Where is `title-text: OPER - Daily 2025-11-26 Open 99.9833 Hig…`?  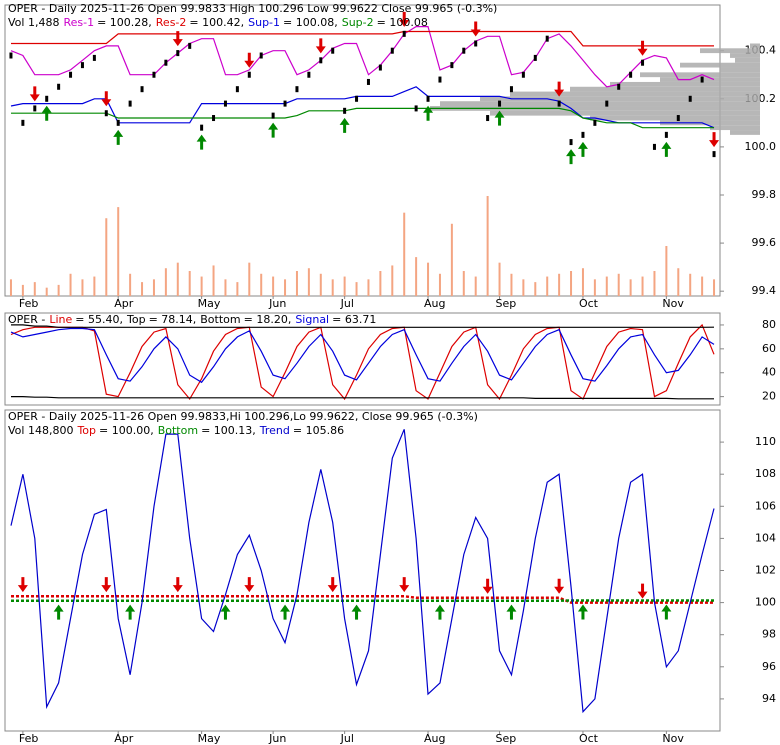
title-text: OPER - Daily 2025-11-26 Open 99.9833 Hig… is located at coordinates (252, 8).